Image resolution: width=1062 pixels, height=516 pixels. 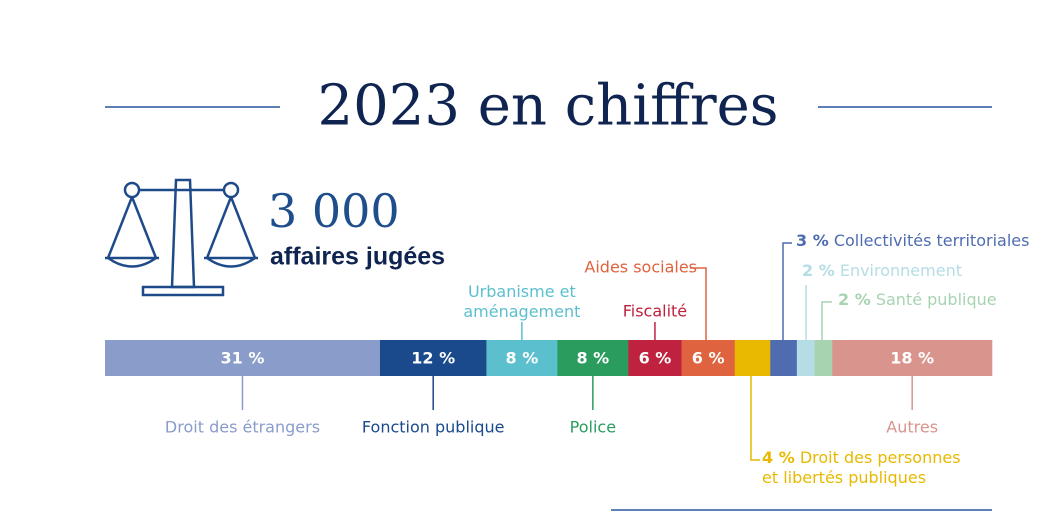 I want to click on label-line: aménagement, so click(x=521, y=311).